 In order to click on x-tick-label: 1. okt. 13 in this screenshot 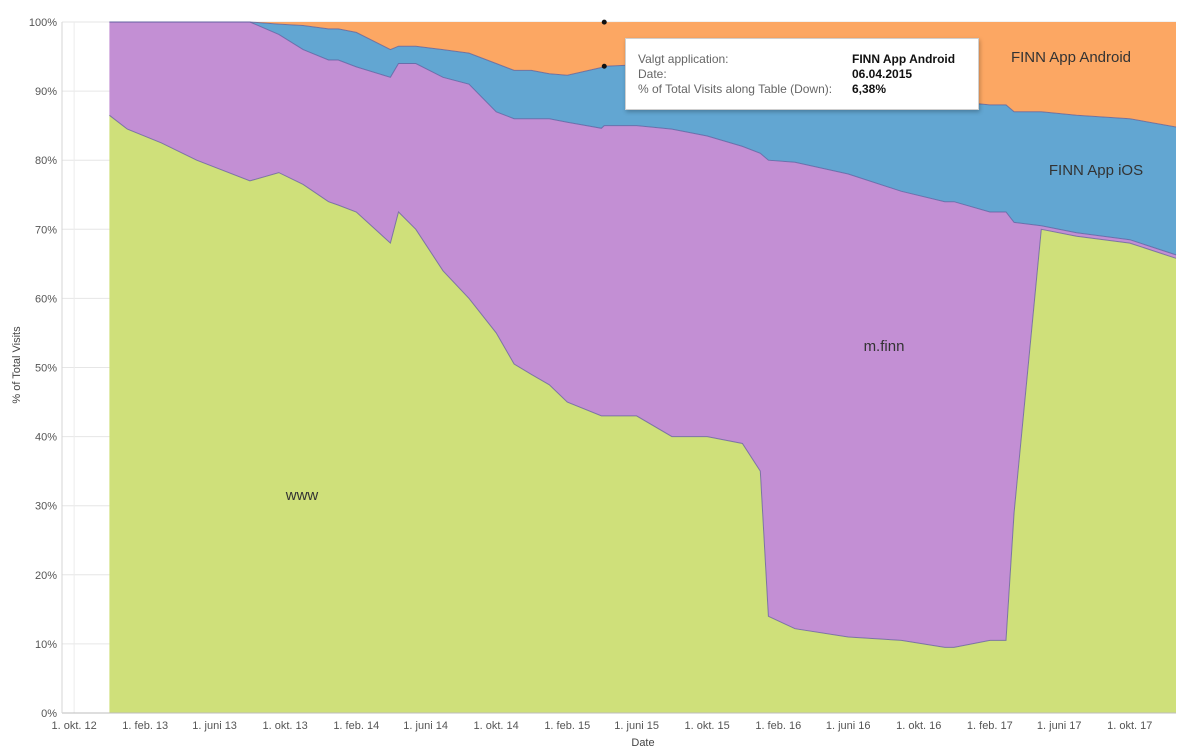, I will do `click(285, 726)`.